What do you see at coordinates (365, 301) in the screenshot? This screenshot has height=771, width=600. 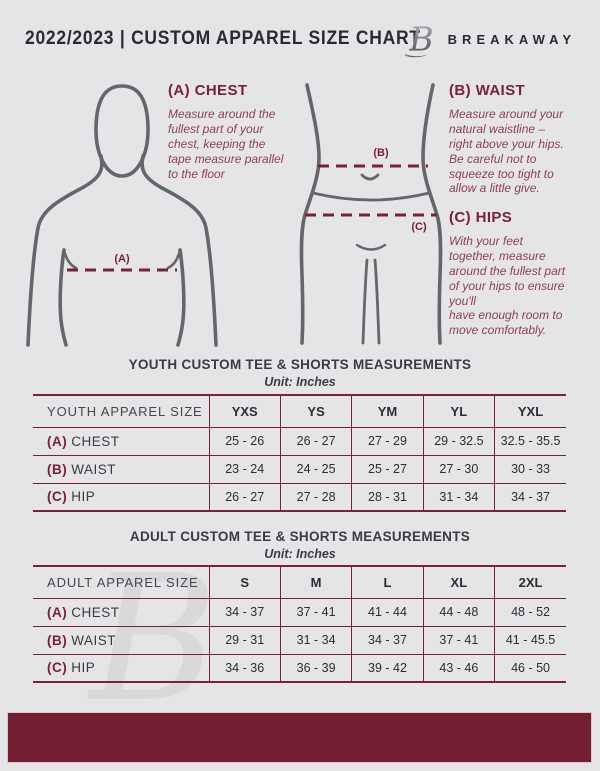 I see `inner-left-leg-line` at bounding box center [365, 301].